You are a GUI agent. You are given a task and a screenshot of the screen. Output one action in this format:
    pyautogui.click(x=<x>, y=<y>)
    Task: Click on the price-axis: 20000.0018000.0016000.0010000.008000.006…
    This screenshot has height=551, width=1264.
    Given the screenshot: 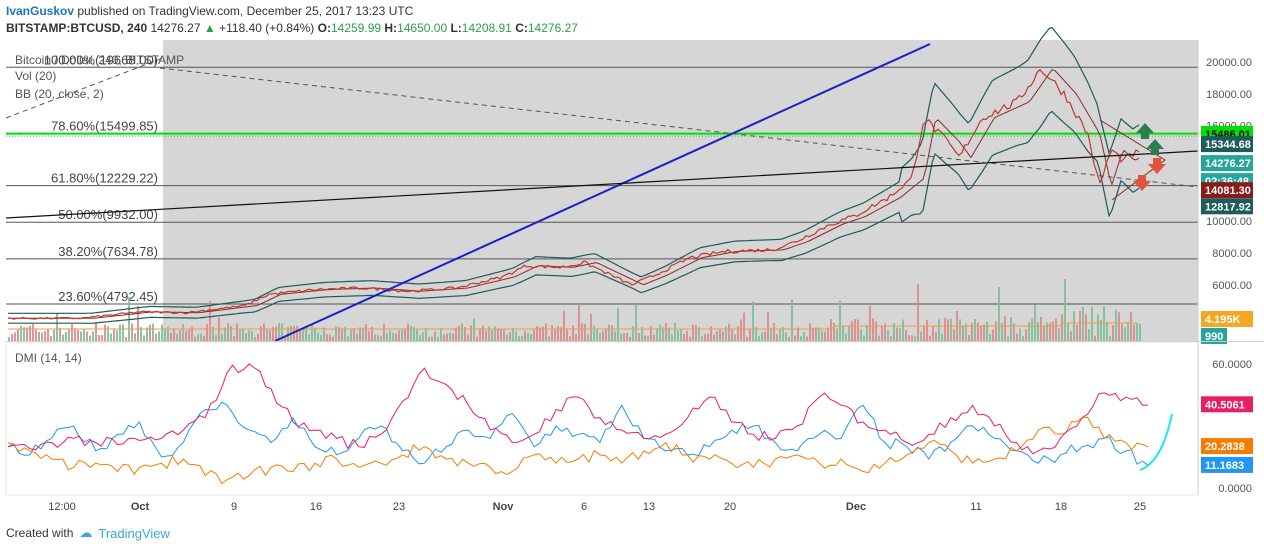 What is the action you would take?
    pyautogui.click(x=1229, y=276)
    